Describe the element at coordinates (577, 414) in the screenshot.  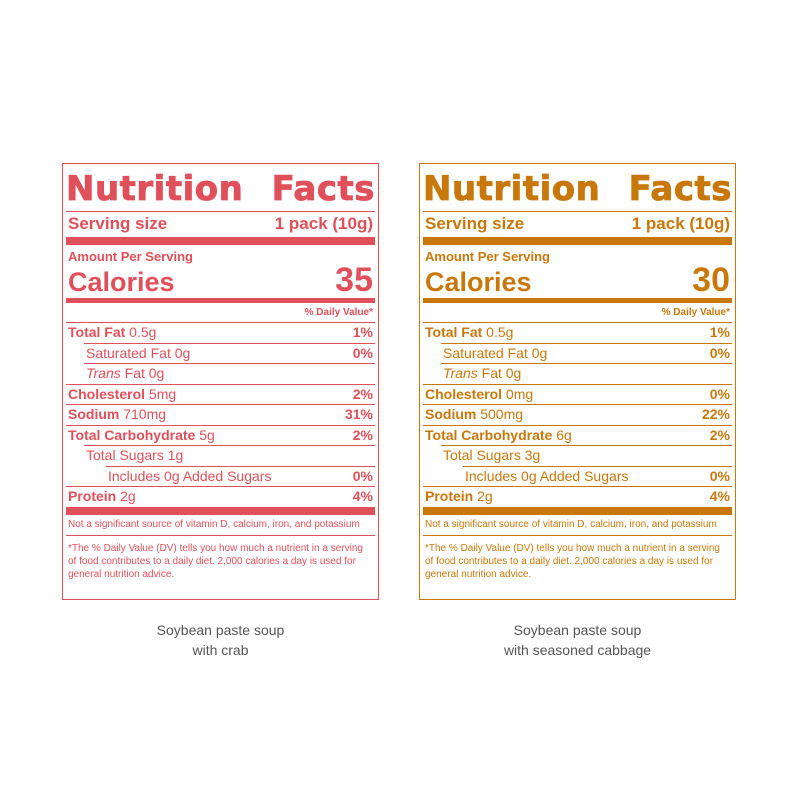
I see `nutrient-row-sodium: Sodium 500mg 22%` at that location.